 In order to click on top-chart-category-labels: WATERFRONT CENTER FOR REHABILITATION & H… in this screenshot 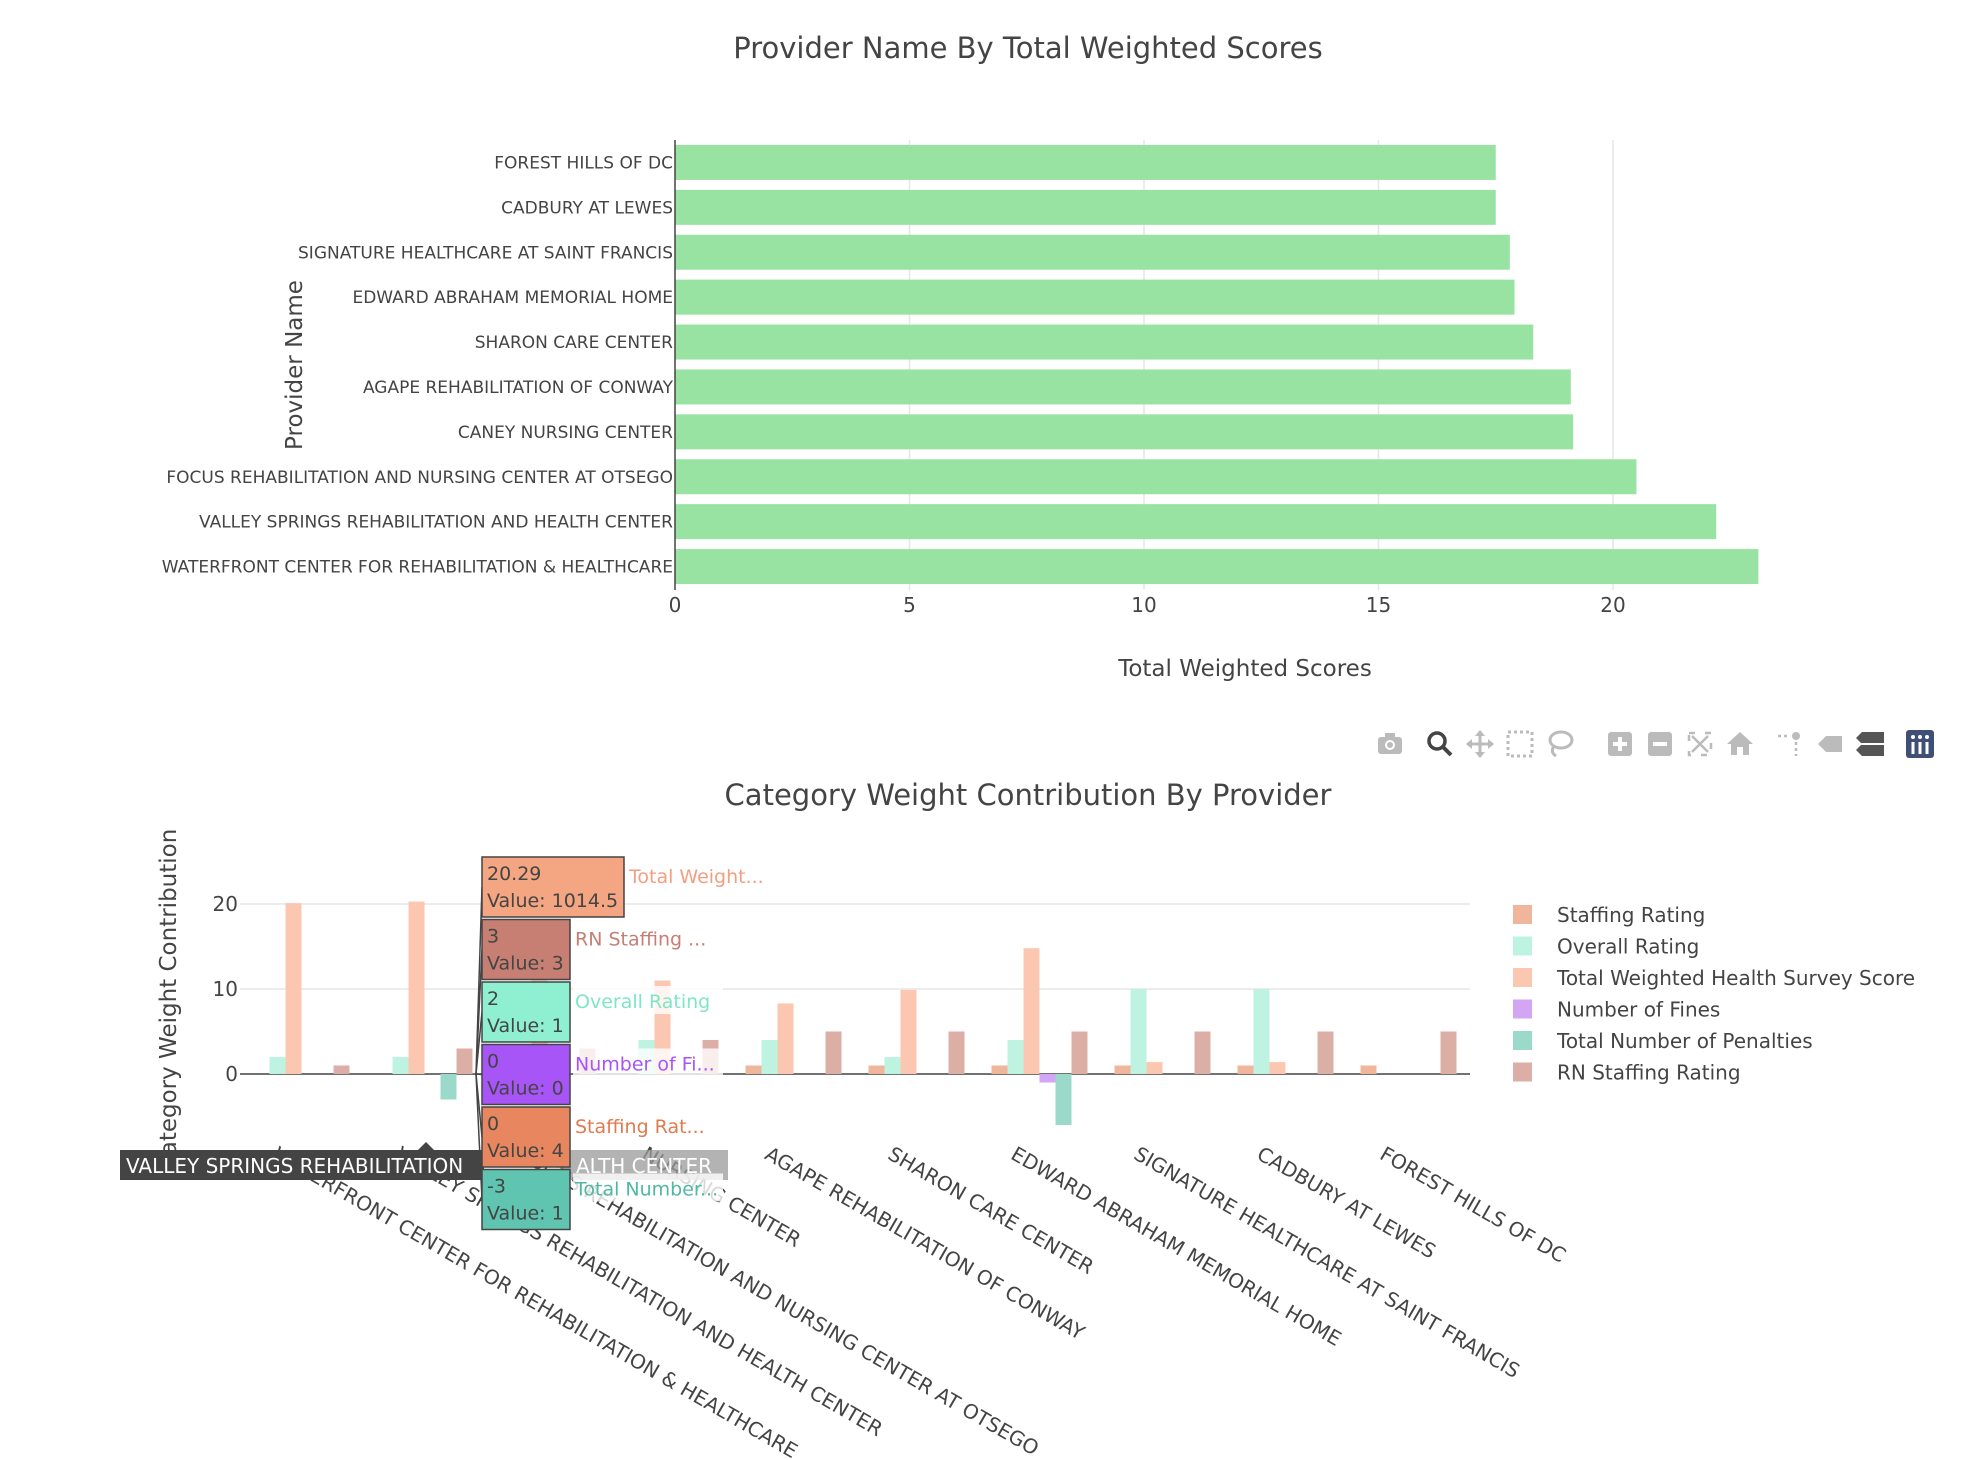, I will do `click(418, 365)`.